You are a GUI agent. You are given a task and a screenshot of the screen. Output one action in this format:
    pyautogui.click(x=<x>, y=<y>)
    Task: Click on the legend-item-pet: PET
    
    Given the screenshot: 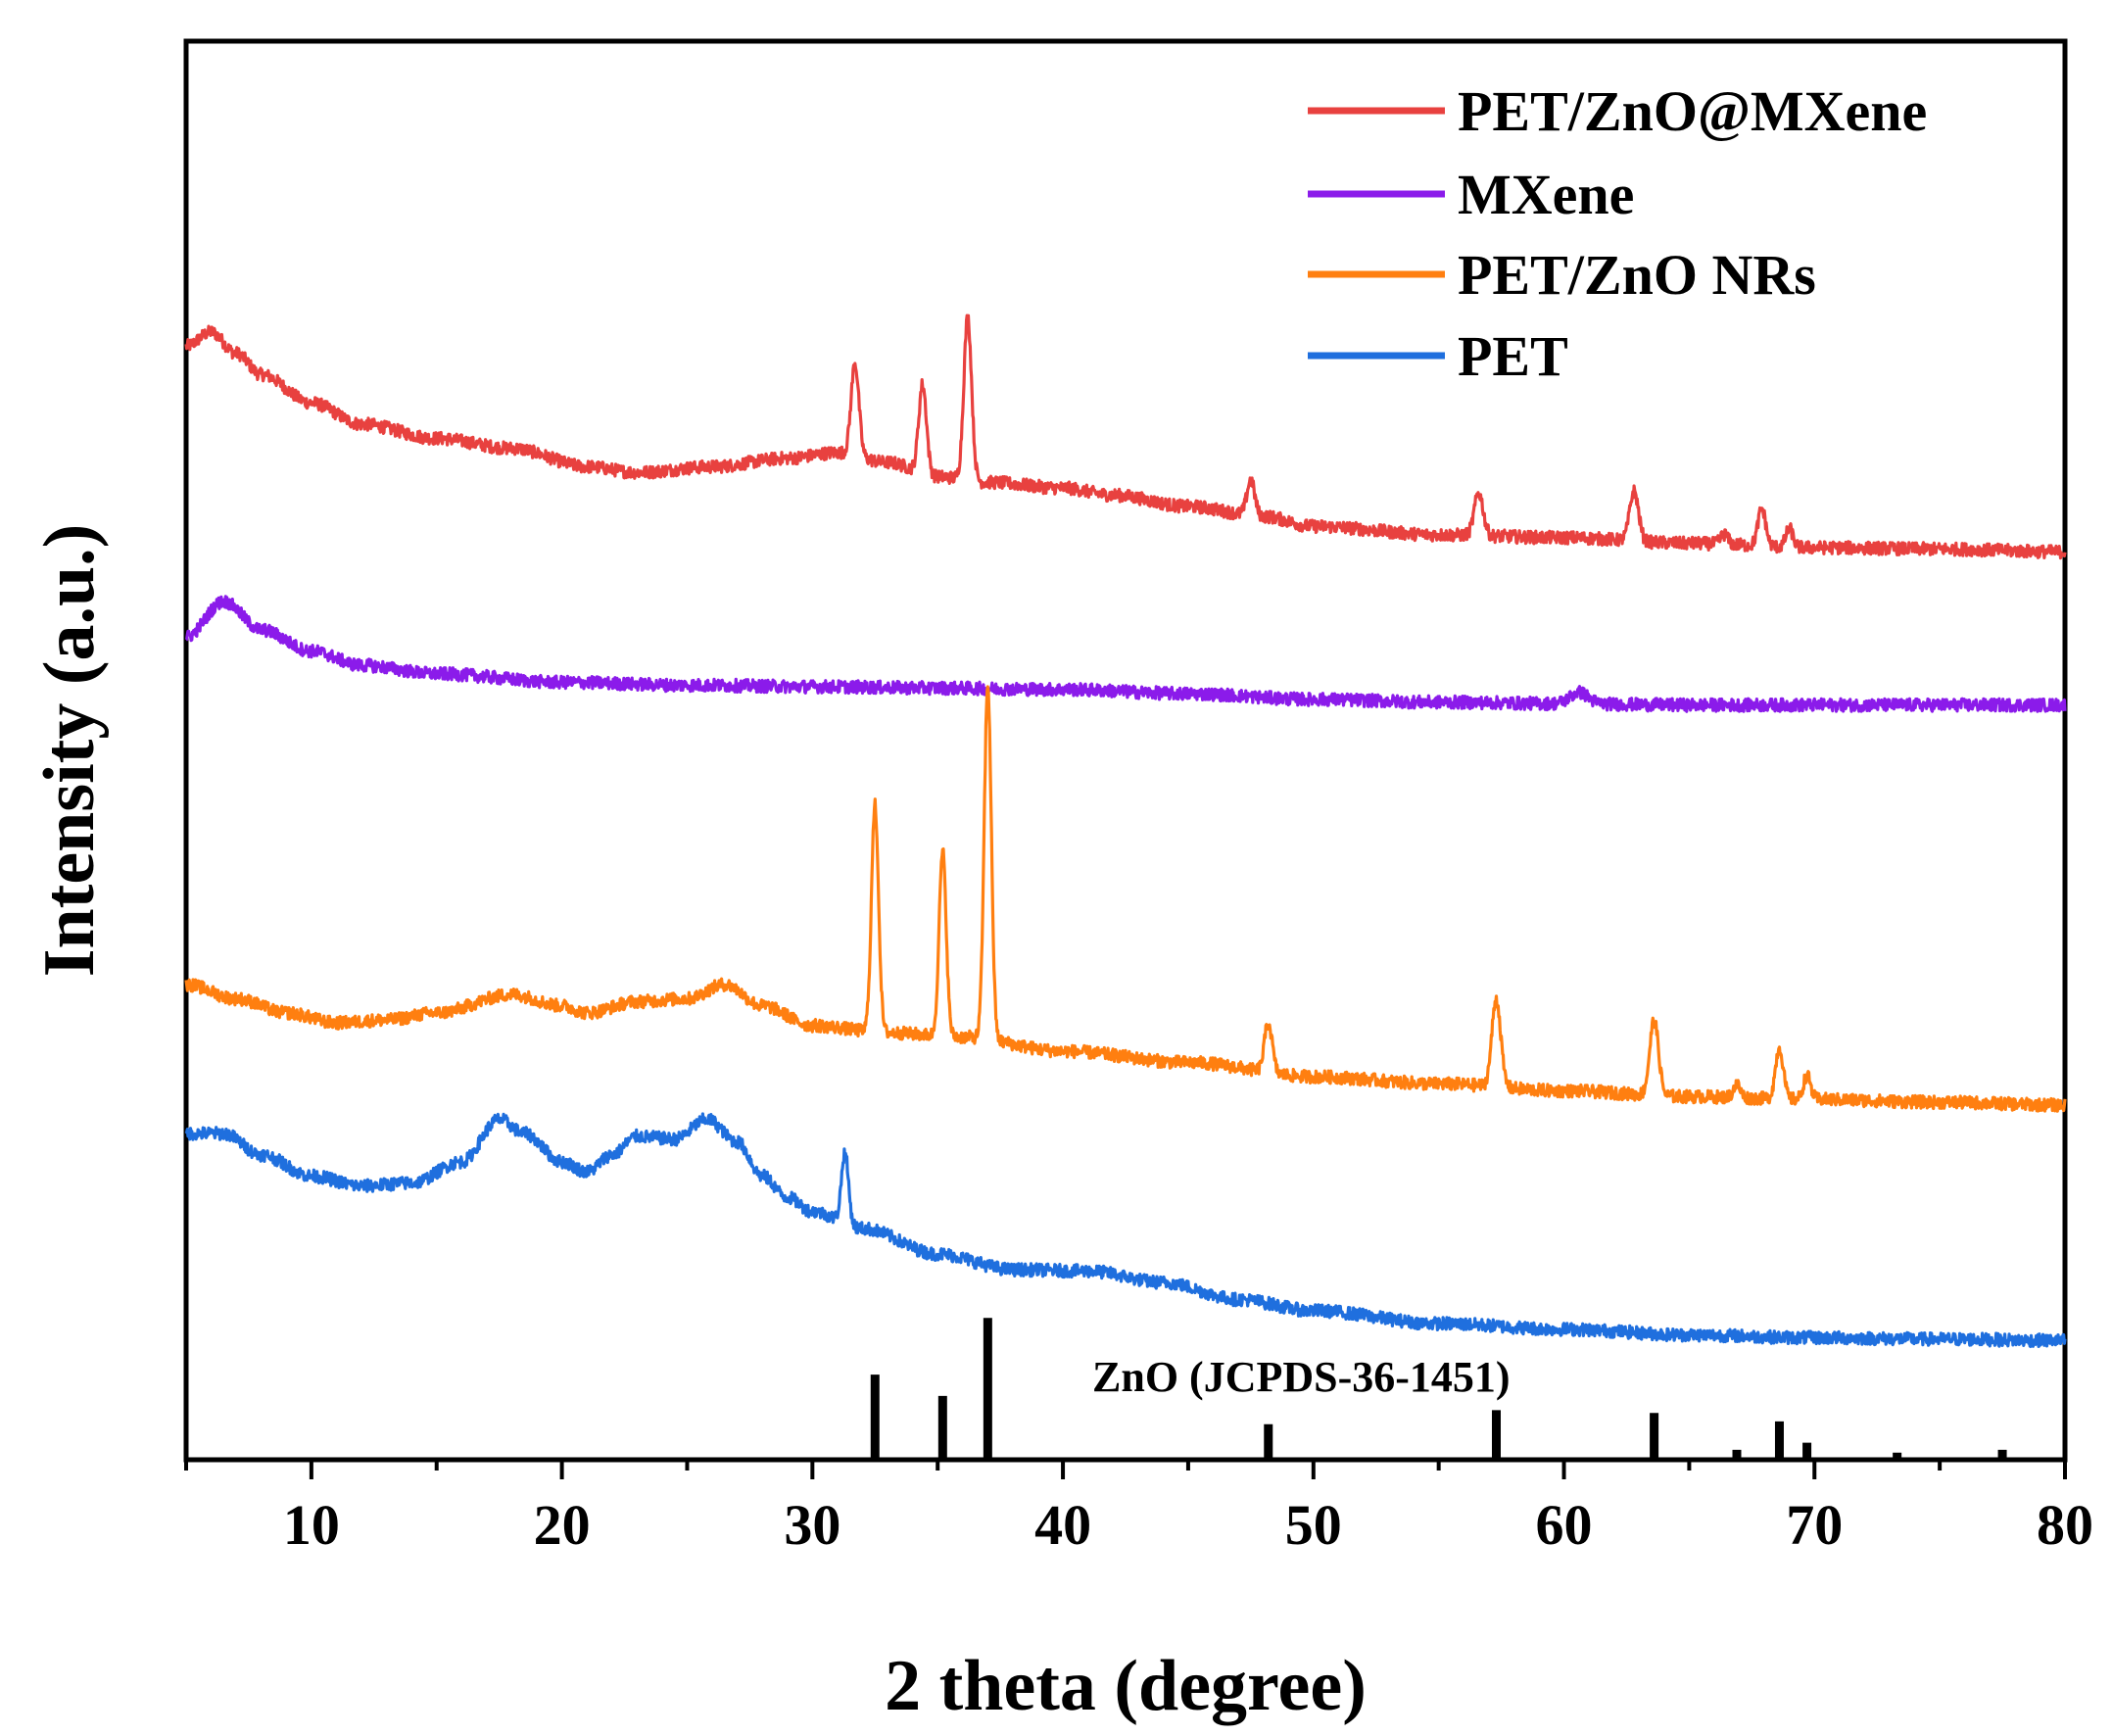 What is the action you would take?
    pyautogui.click(x=1438, y=356)
    